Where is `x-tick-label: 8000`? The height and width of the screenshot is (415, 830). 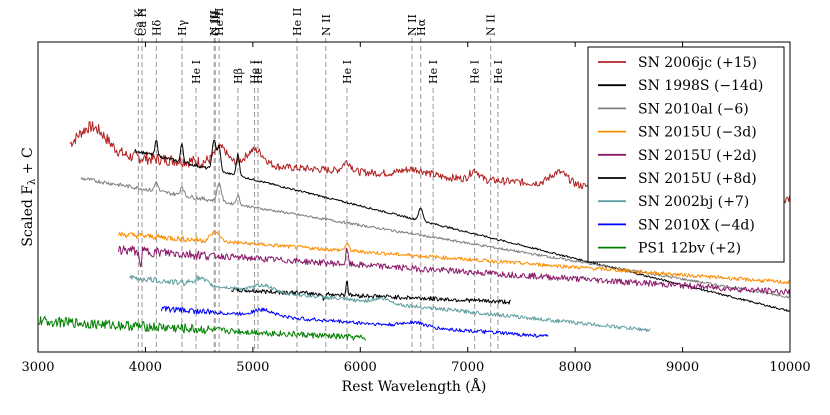 x-tick-label: 8000 is located at coordinates (575, 367).